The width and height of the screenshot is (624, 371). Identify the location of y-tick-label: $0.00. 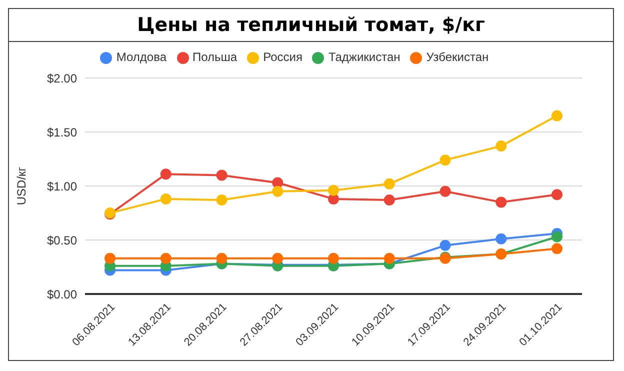
(62, 294).